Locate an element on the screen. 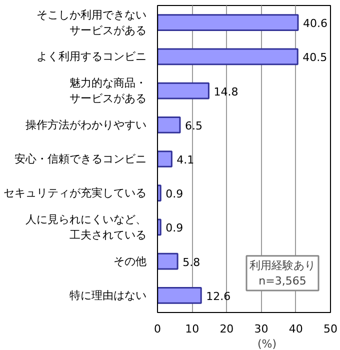 Image resolution: width=340 pixels, height=350 pixels. x-tick-label: 40 is located at coordinates (295, 329).